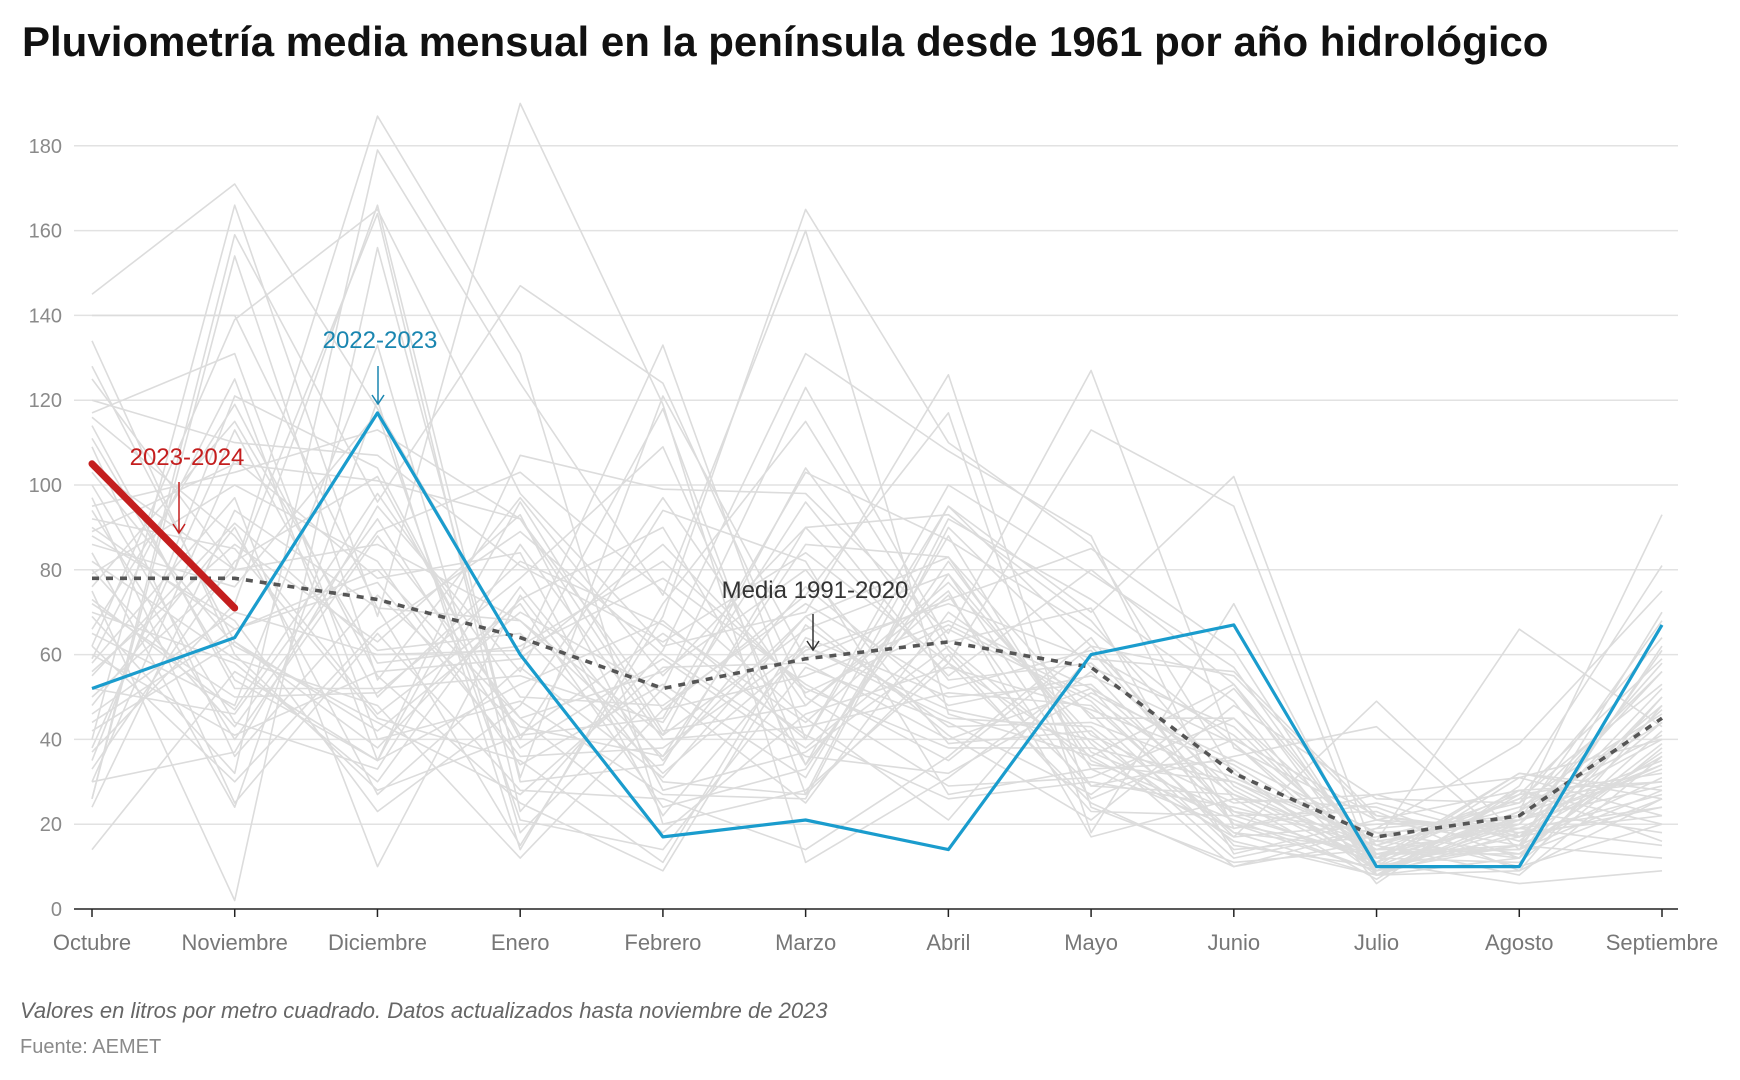 This screenshot has height=1080, width=1740. What do you see at coordinates (1376, 942) in the screenshot?
I see `x-tick-label: Julio` at bounding box center [1376, 942].